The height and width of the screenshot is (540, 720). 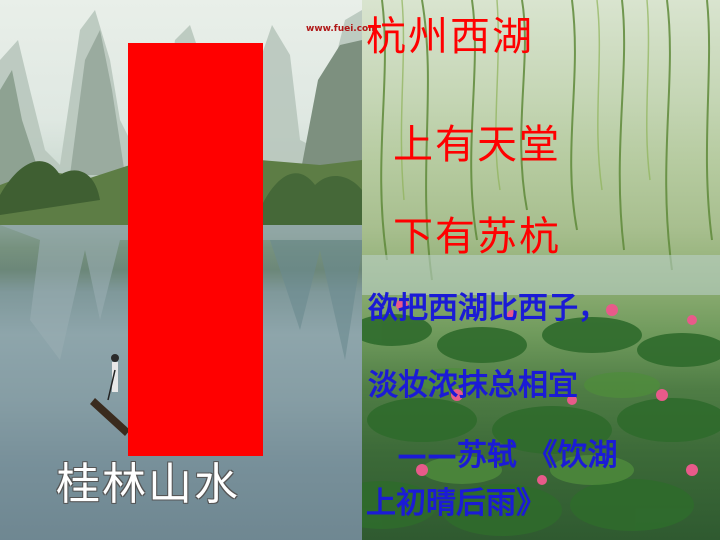 I want to click on red-rectangle-shape, so click(x=195, y=249).